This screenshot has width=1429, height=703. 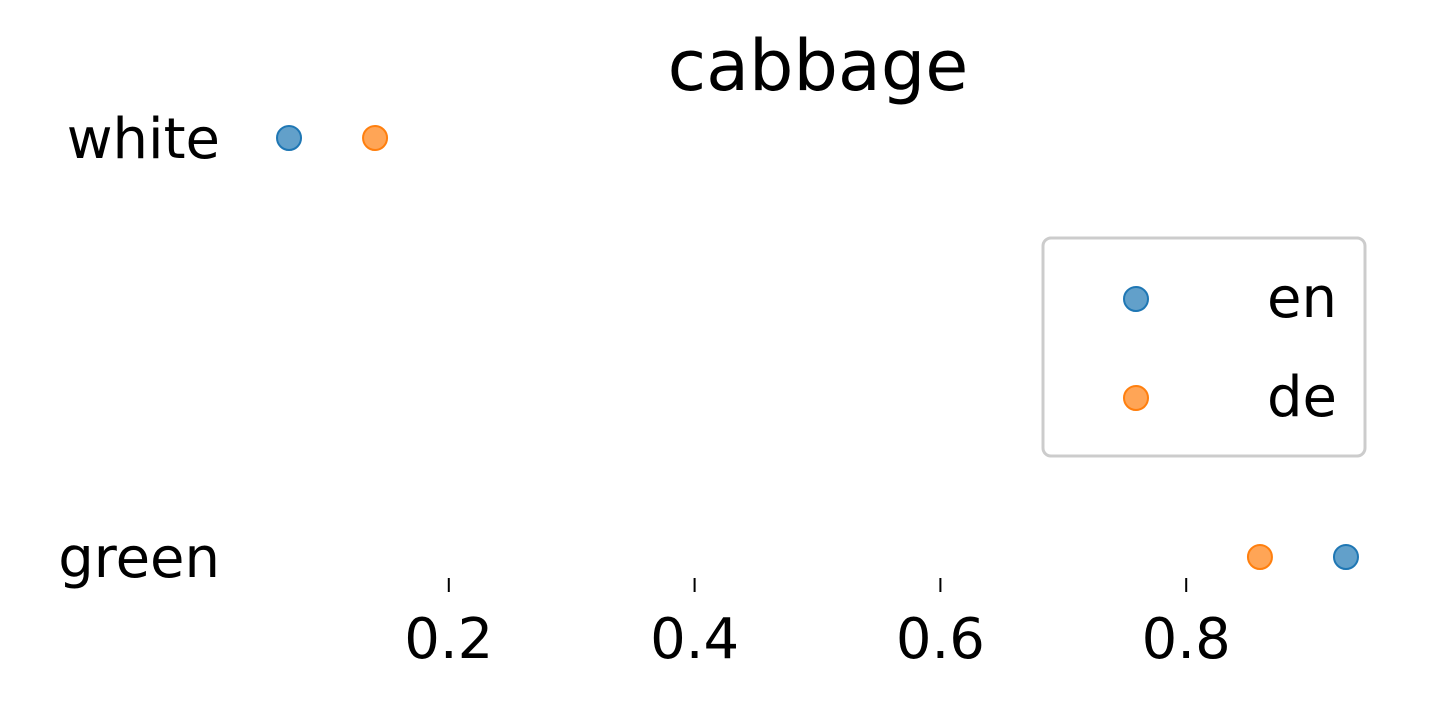 What do you see at coordinates (1345, 557) in the screenshot?
I see `point-en-green` at bounding box center [1345, 557].